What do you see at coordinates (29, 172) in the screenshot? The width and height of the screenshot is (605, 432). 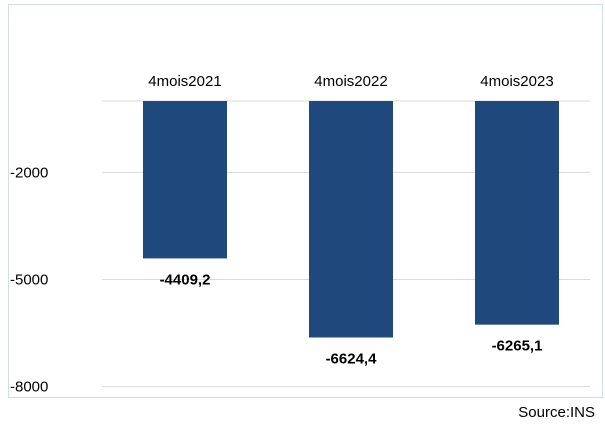 I see `y-tick-label: -2000` at bounding box center [29, 172].